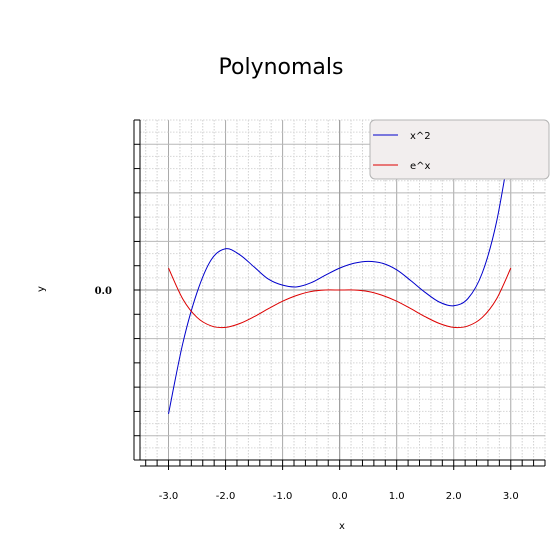 The image size is (560, 560). I want to click on x-tick-label: 1.0, so click(397, 496).